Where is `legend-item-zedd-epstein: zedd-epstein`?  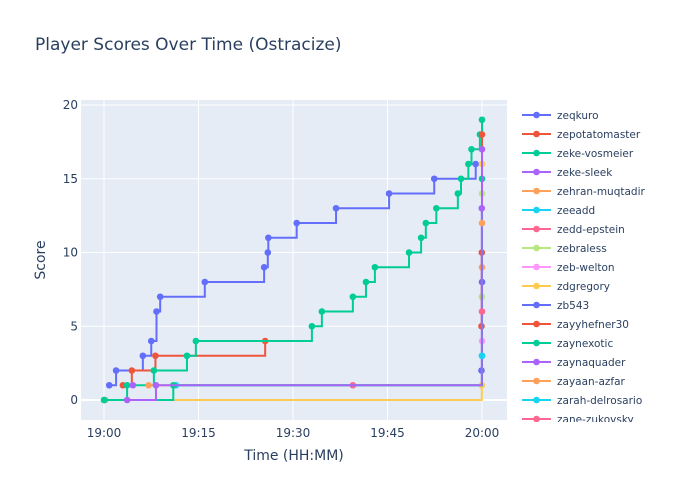 legend-item-zedd-epstein: zedd-epstein is located at coordinates (573, 230).